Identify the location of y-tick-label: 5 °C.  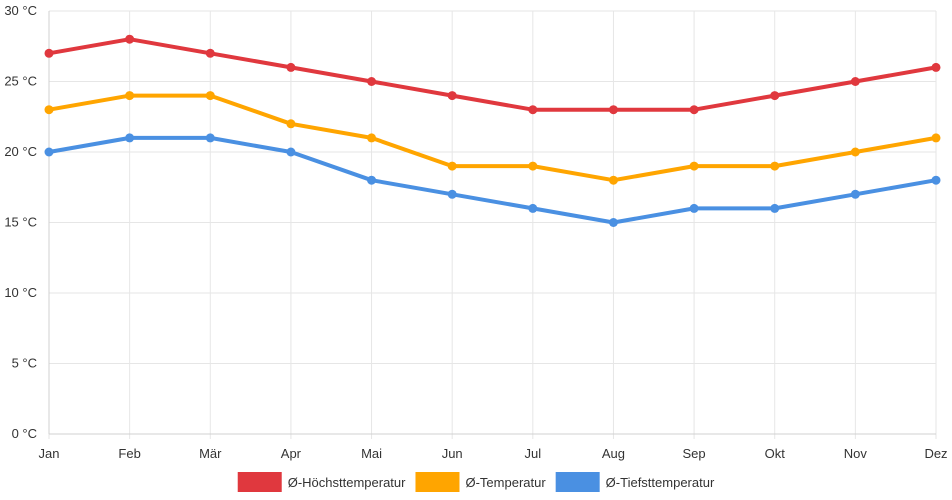
(24, 363).